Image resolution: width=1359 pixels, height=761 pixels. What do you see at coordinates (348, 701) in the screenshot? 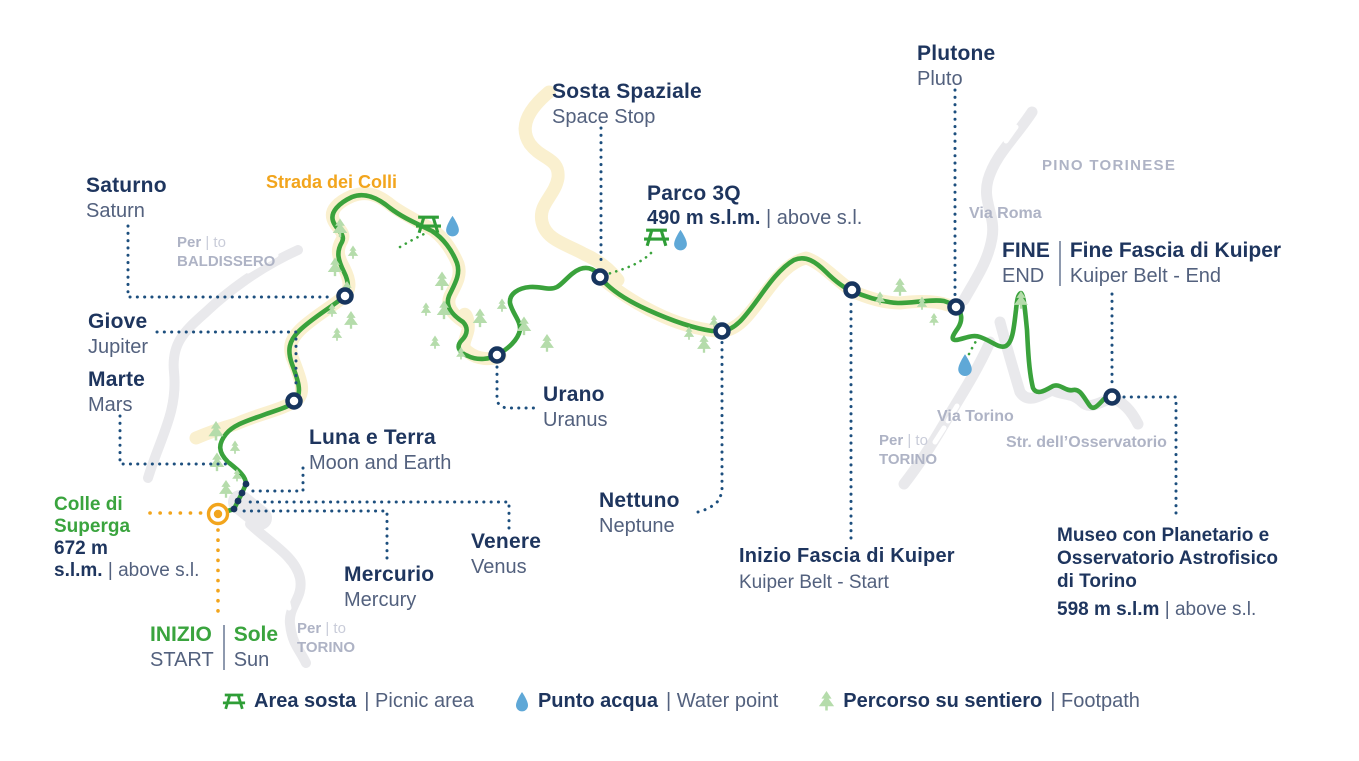
I see `legend-item-picnic: Area sosta | Picnic area` at bounding box center [348, 701].